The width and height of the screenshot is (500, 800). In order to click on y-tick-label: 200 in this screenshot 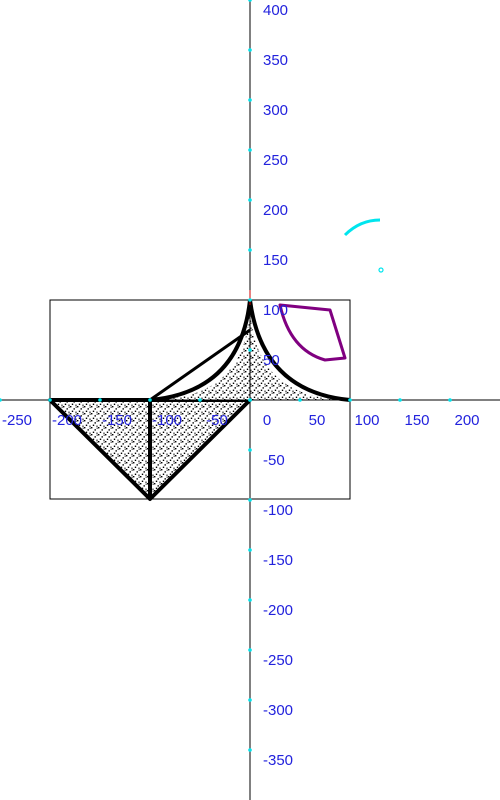, I will do `click(275, 210)`.